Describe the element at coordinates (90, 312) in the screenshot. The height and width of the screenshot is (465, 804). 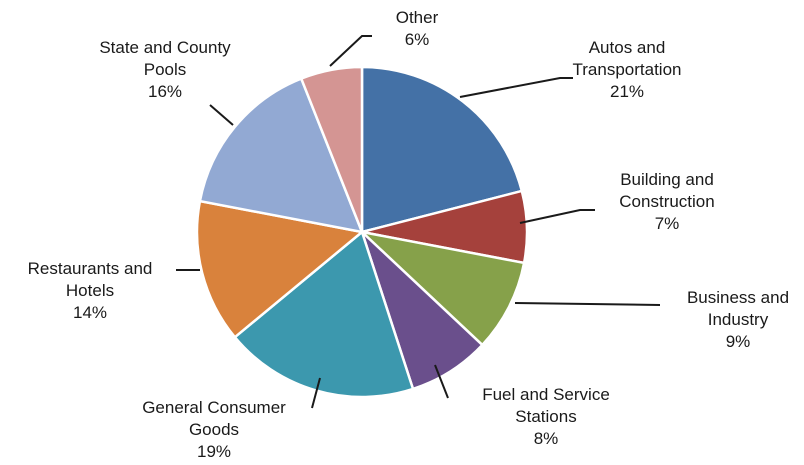
I see `label-percent-restaurants-and-hotels: 14%` at that location.